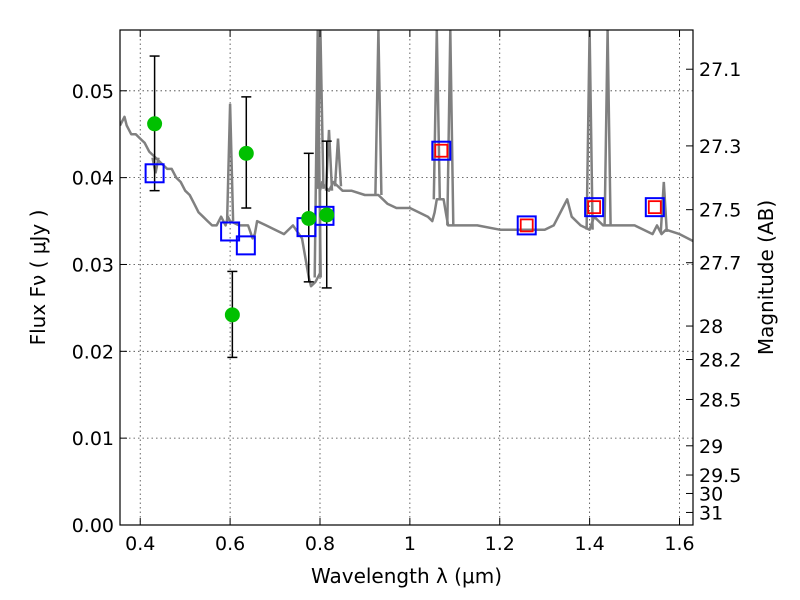 The image size is (800, 600). Describe the element at coordinates (720, 70) in the screenshot. I see `y2-tick-label: 27.1` at that location.